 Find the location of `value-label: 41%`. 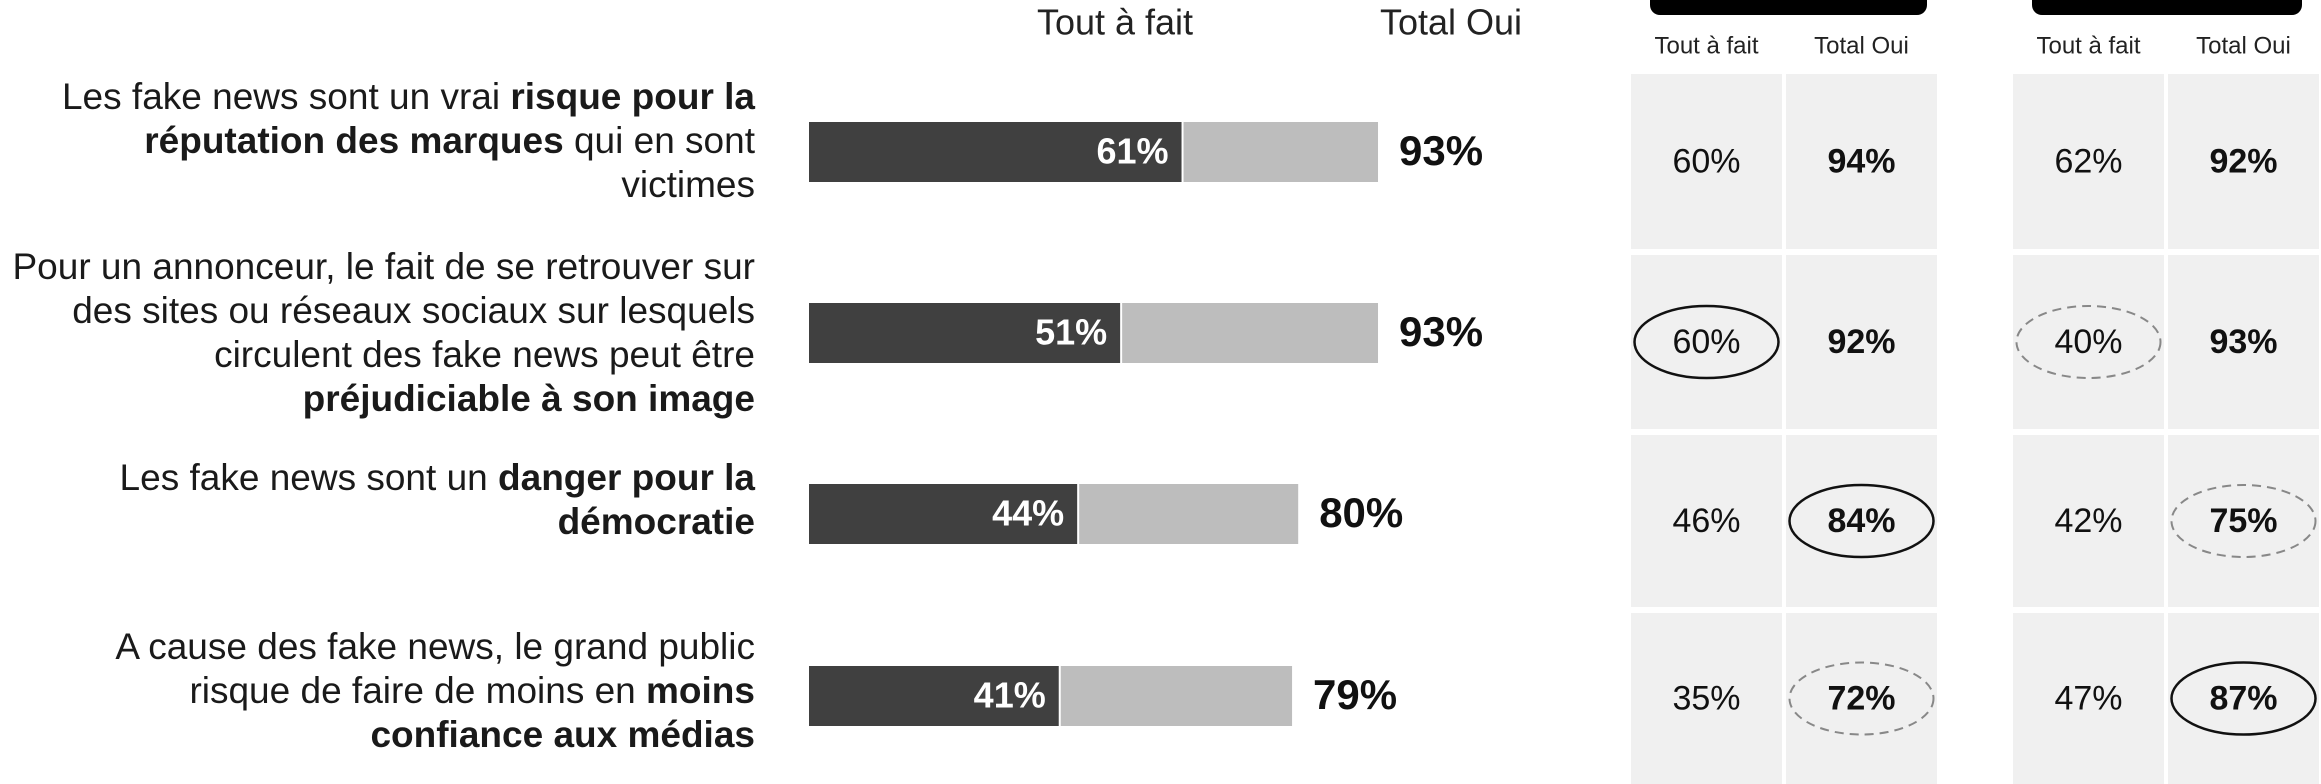

value-label: 41% is located at coordinates (1010, 695).